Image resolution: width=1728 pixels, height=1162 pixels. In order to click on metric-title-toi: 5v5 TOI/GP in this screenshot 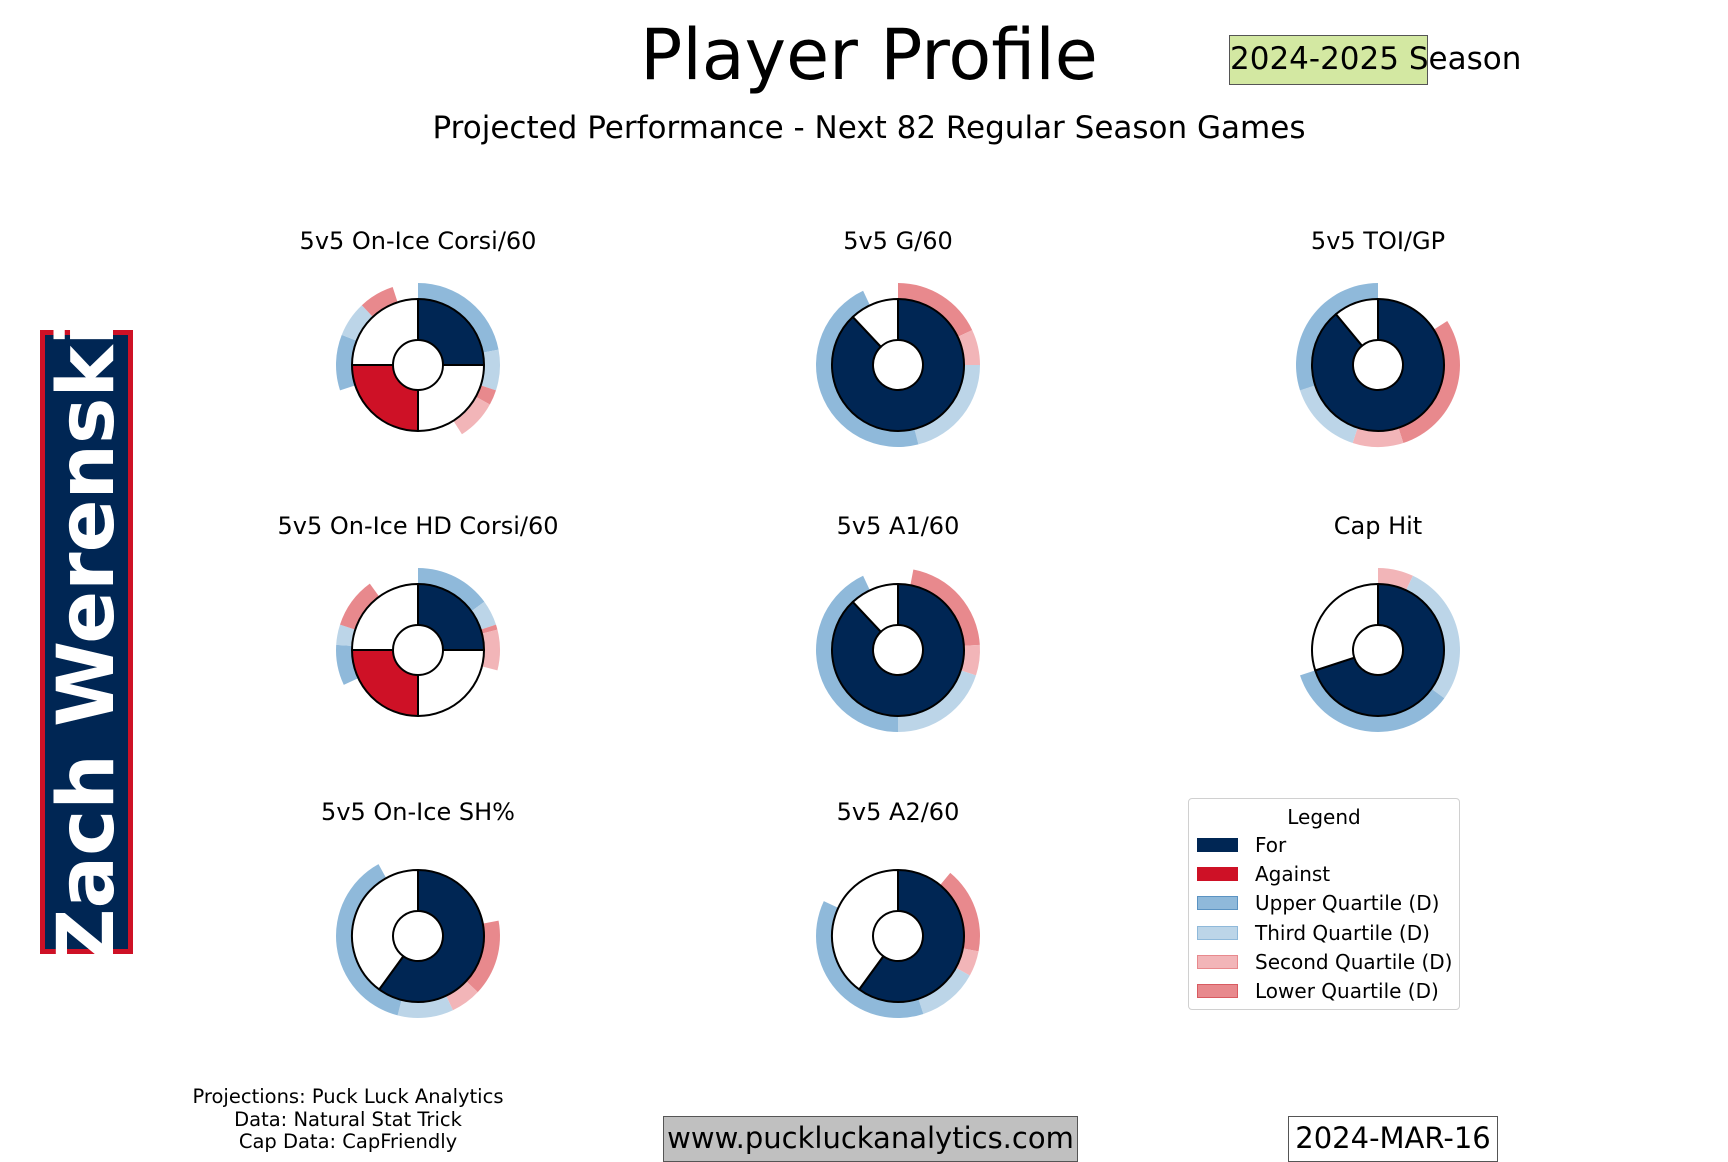, I will do `click(1378, 241)`.